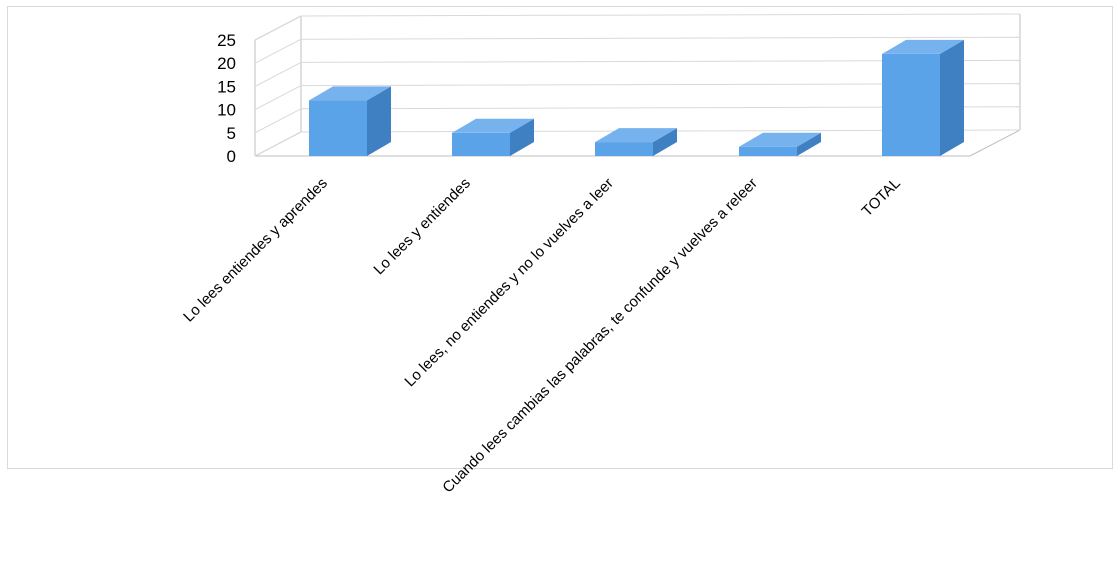 This screenshot has height=578, width=1120. I want to click on y-tick-label-5: 25, so click(226, 40).